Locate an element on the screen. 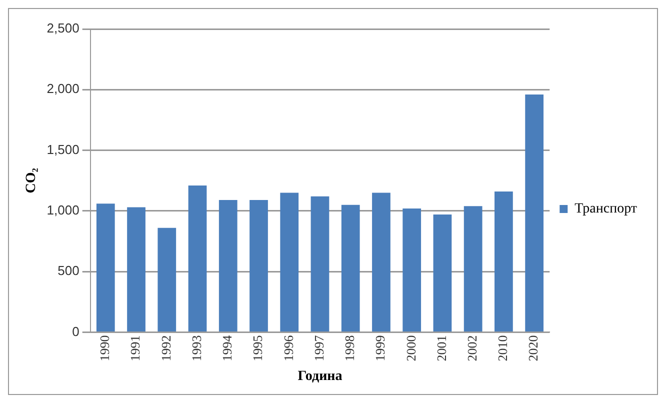  x-tick-label: 1993 is located at coordinates (196, 348).